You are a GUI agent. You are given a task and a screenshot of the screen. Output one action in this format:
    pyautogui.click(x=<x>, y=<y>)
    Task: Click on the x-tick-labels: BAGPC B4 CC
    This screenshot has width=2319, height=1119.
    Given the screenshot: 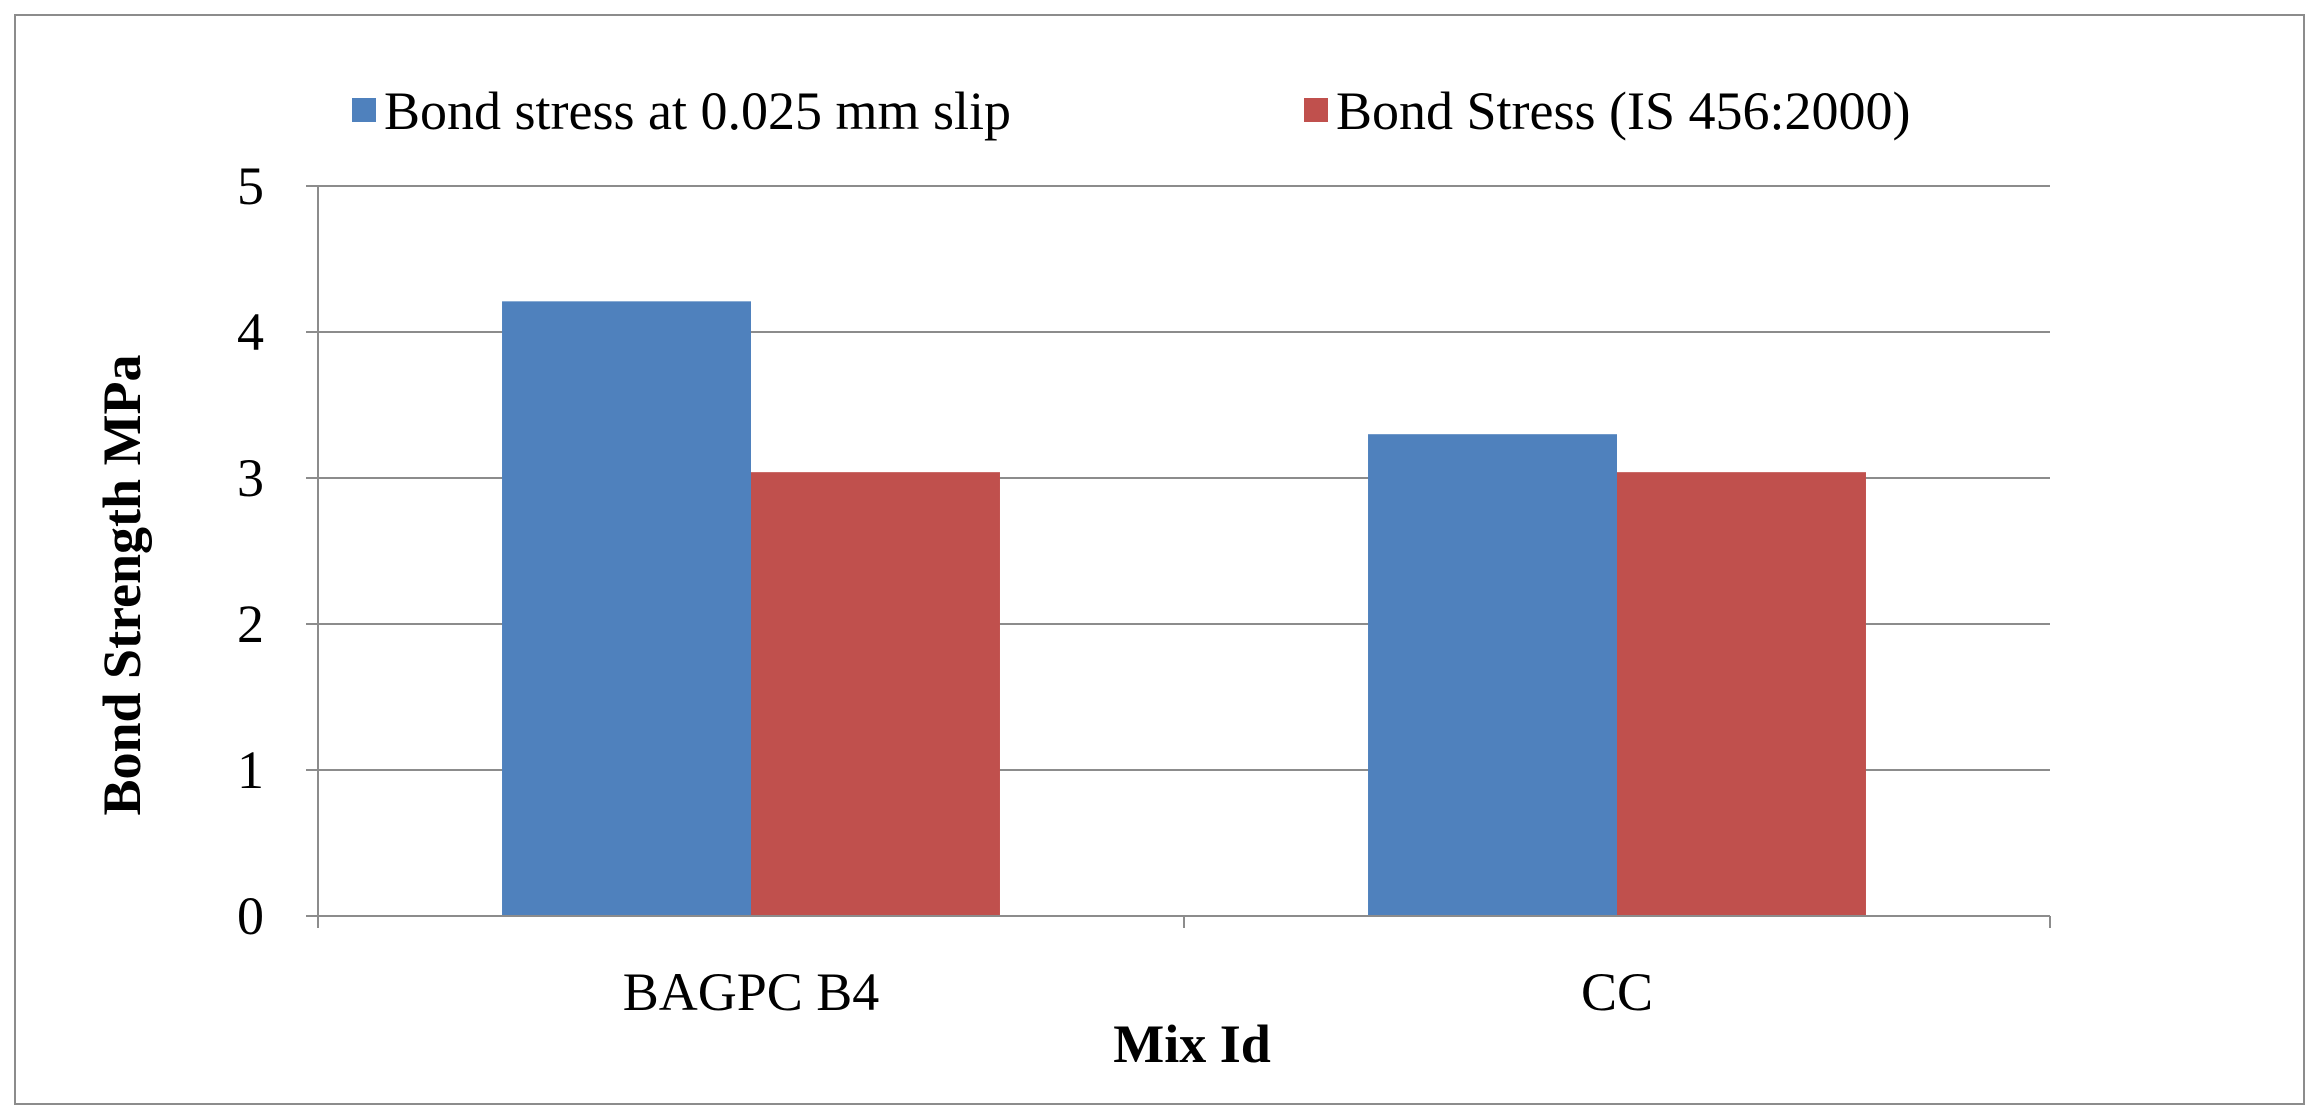 What is the action you would take?
    pyautogui.click(x=1138, y=992)
    